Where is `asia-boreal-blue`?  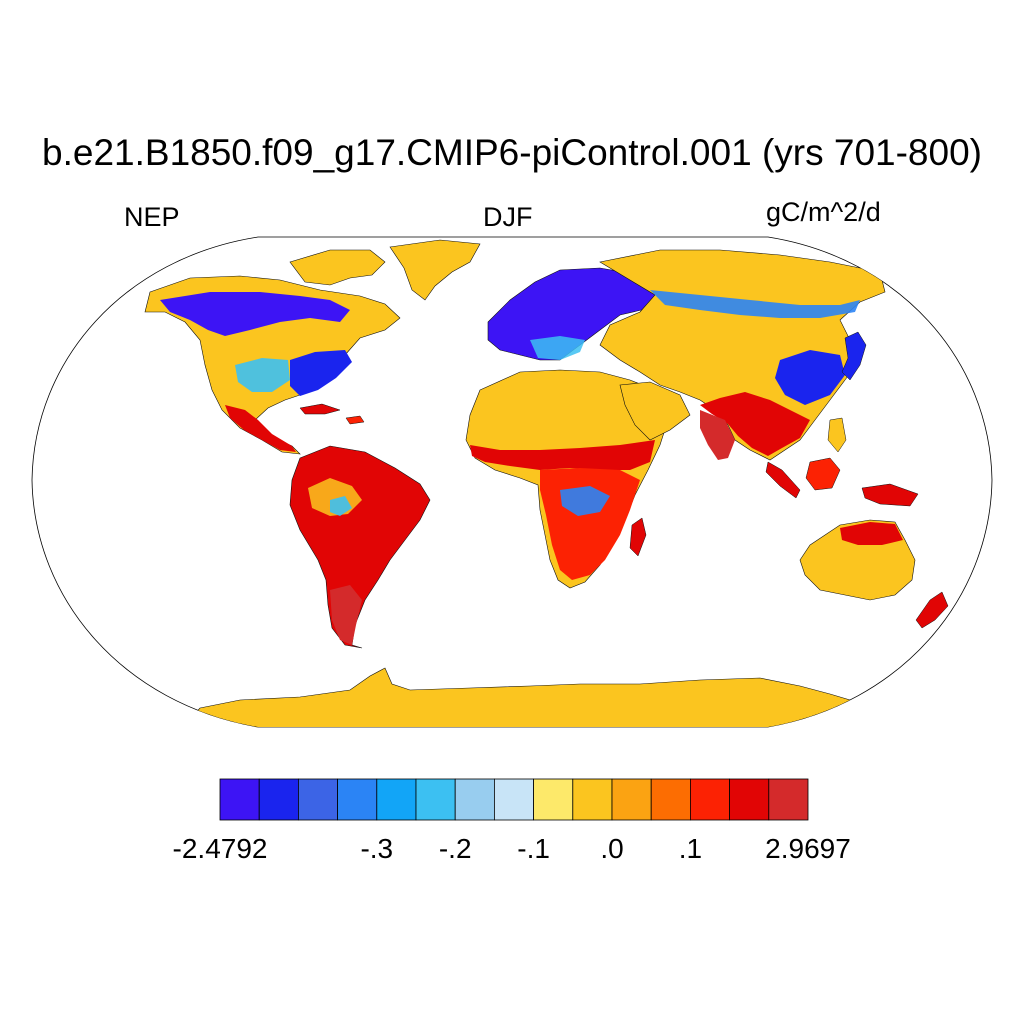 asia-boreal-blue is located at coordinates (755, 304).